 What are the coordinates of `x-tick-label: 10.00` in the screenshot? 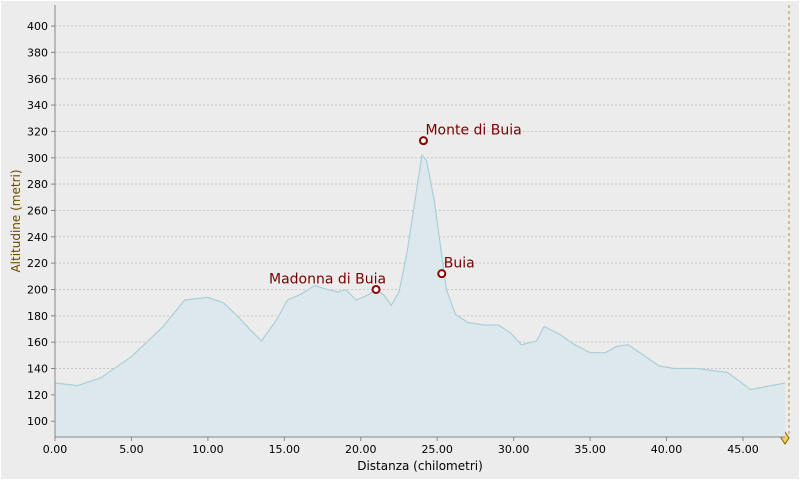 It's located at (208, 449).